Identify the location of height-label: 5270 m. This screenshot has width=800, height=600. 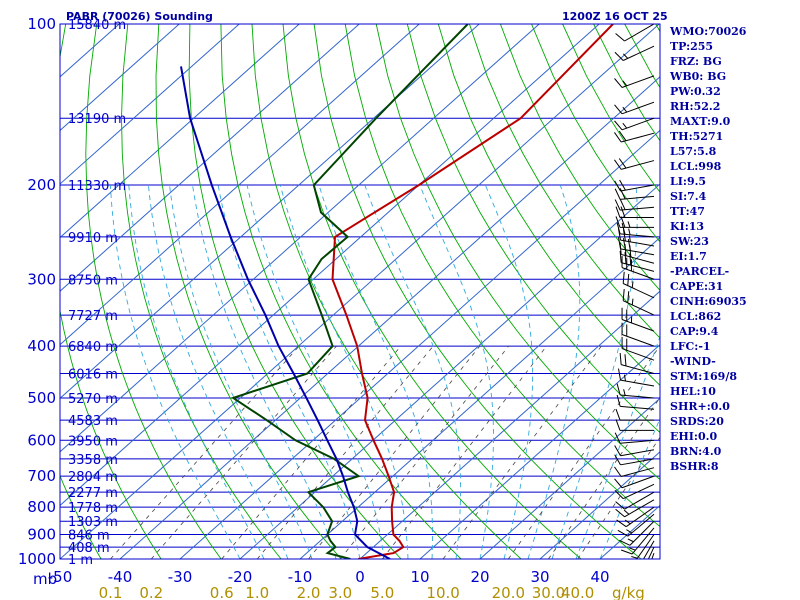
(93, 399).